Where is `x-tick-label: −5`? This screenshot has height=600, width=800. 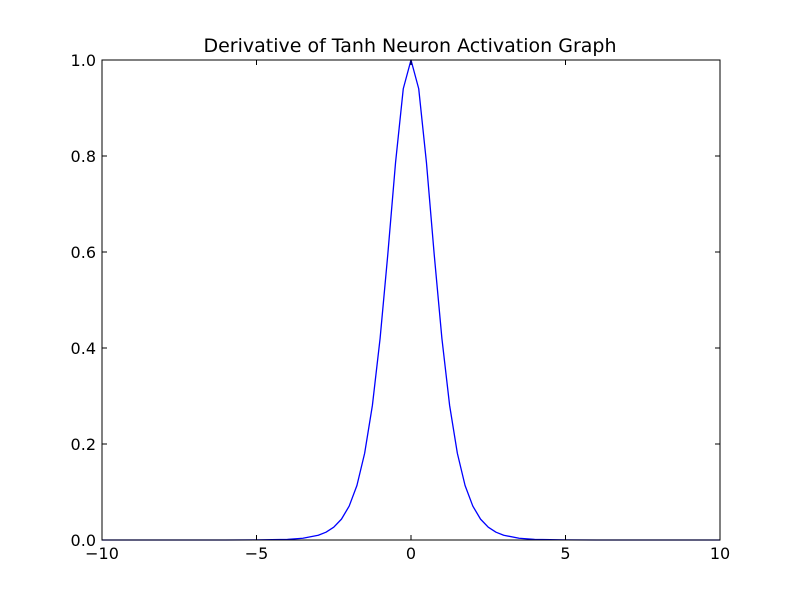
x-tick-label: −5 is located at coordinates (257, 553).